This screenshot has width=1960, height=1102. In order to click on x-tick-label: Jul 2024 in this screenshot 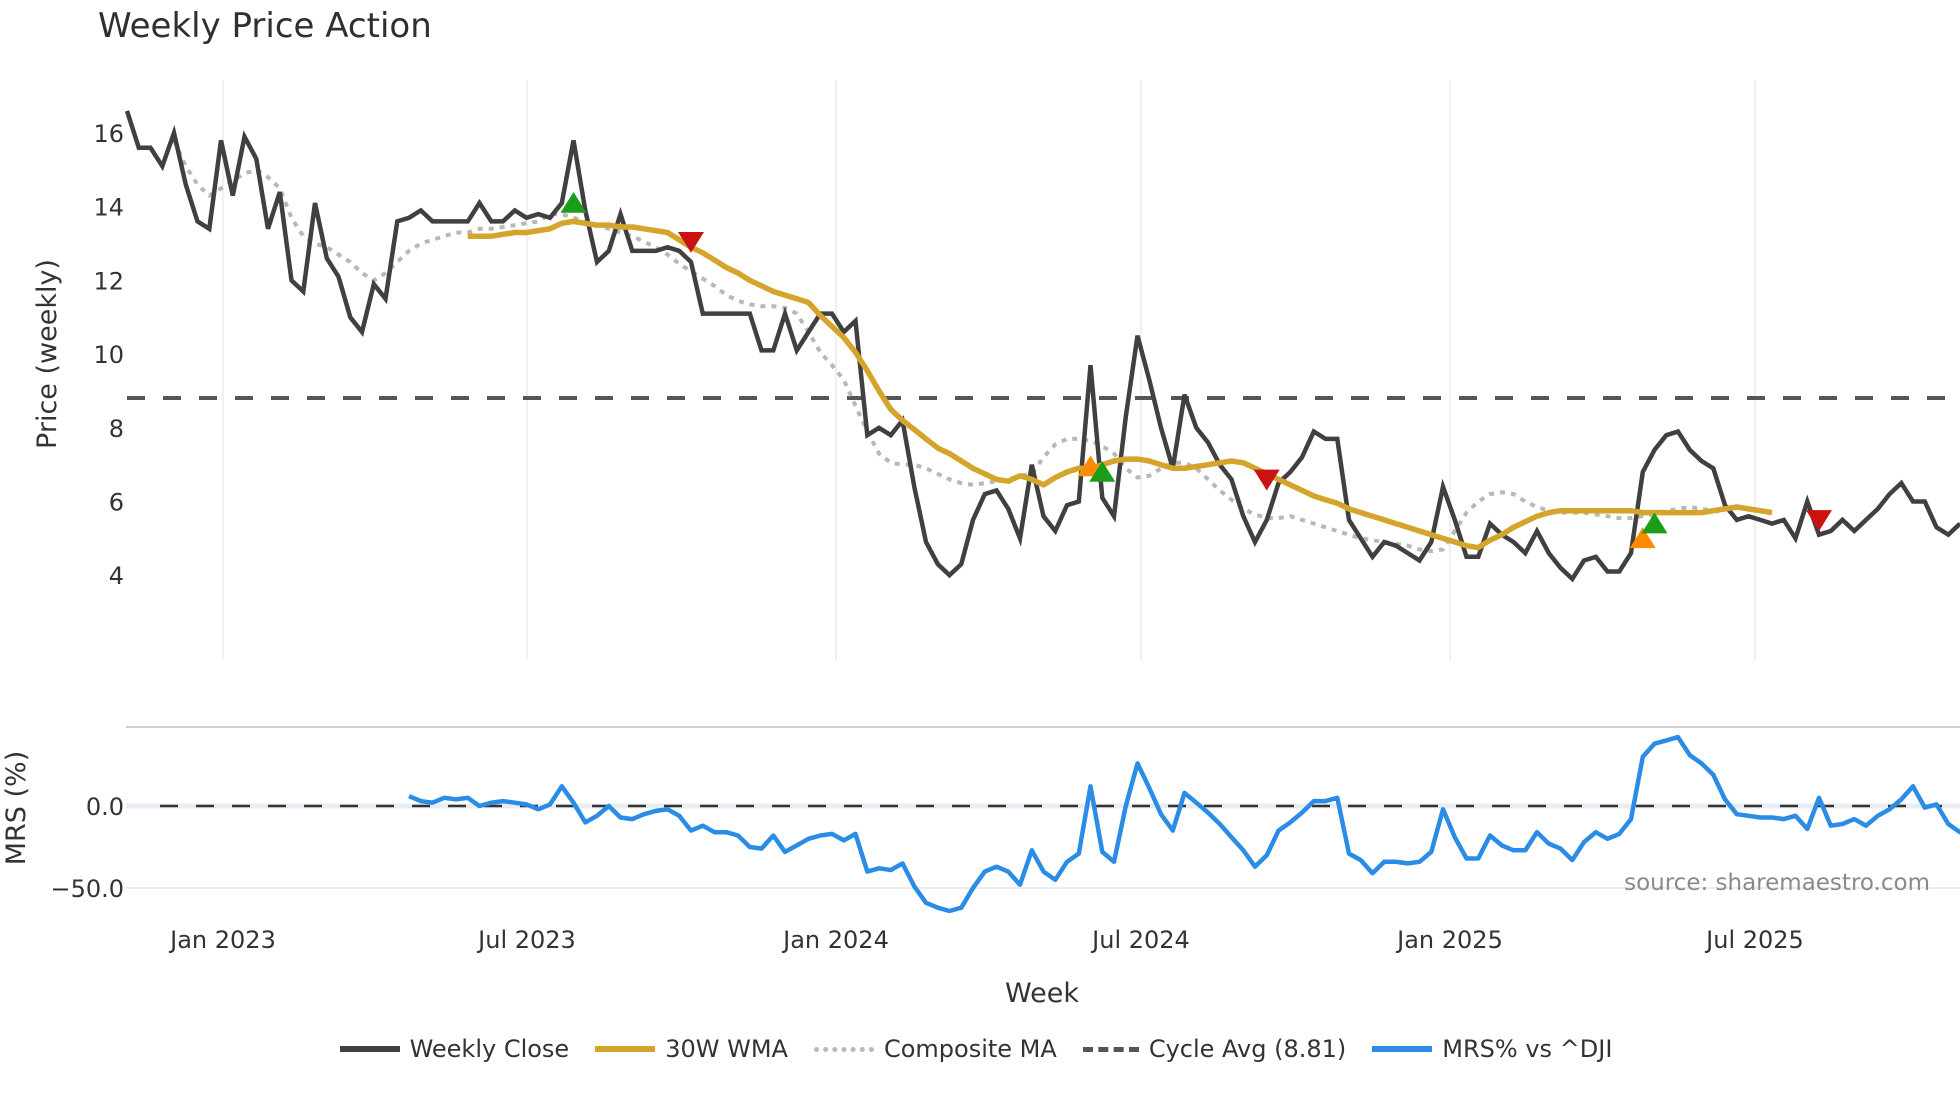, I will do `click(1140, 940)`.